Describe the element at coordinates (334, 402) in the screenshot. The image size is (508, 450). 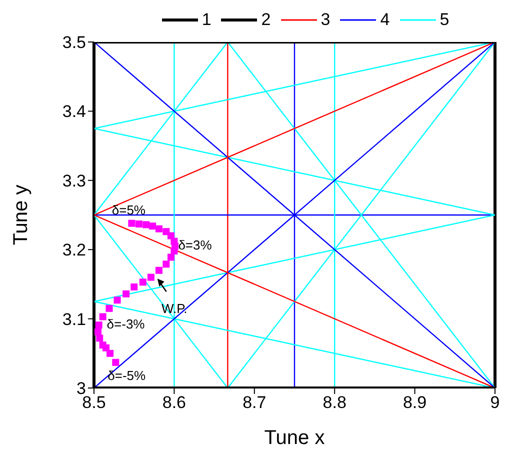
I see `x-tick-label: 8.8` at that location.